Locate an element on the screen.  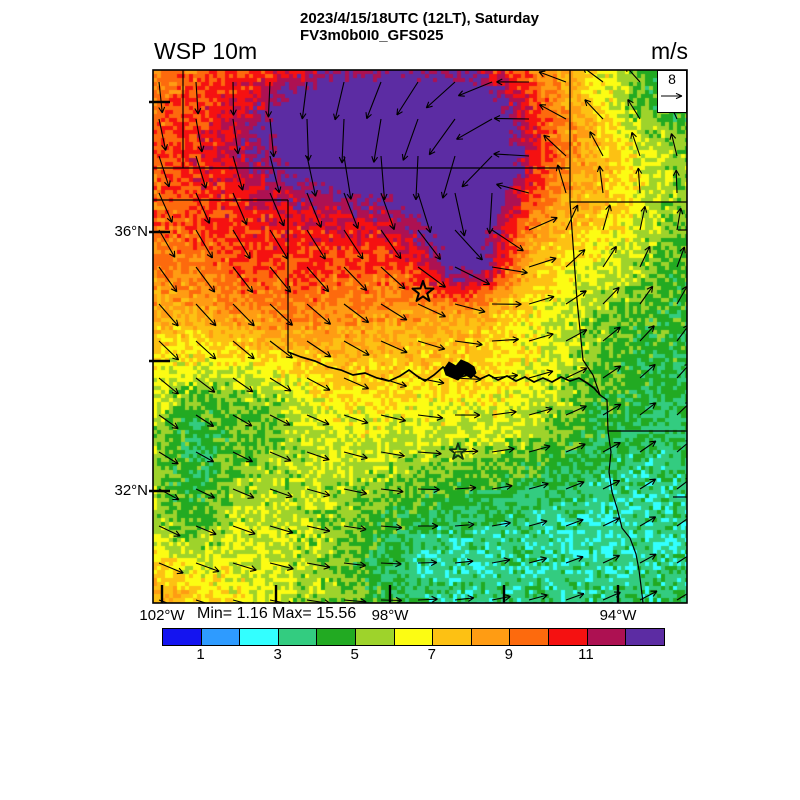
reference-arrow-value: 8 is located at coordinates (672, 79).